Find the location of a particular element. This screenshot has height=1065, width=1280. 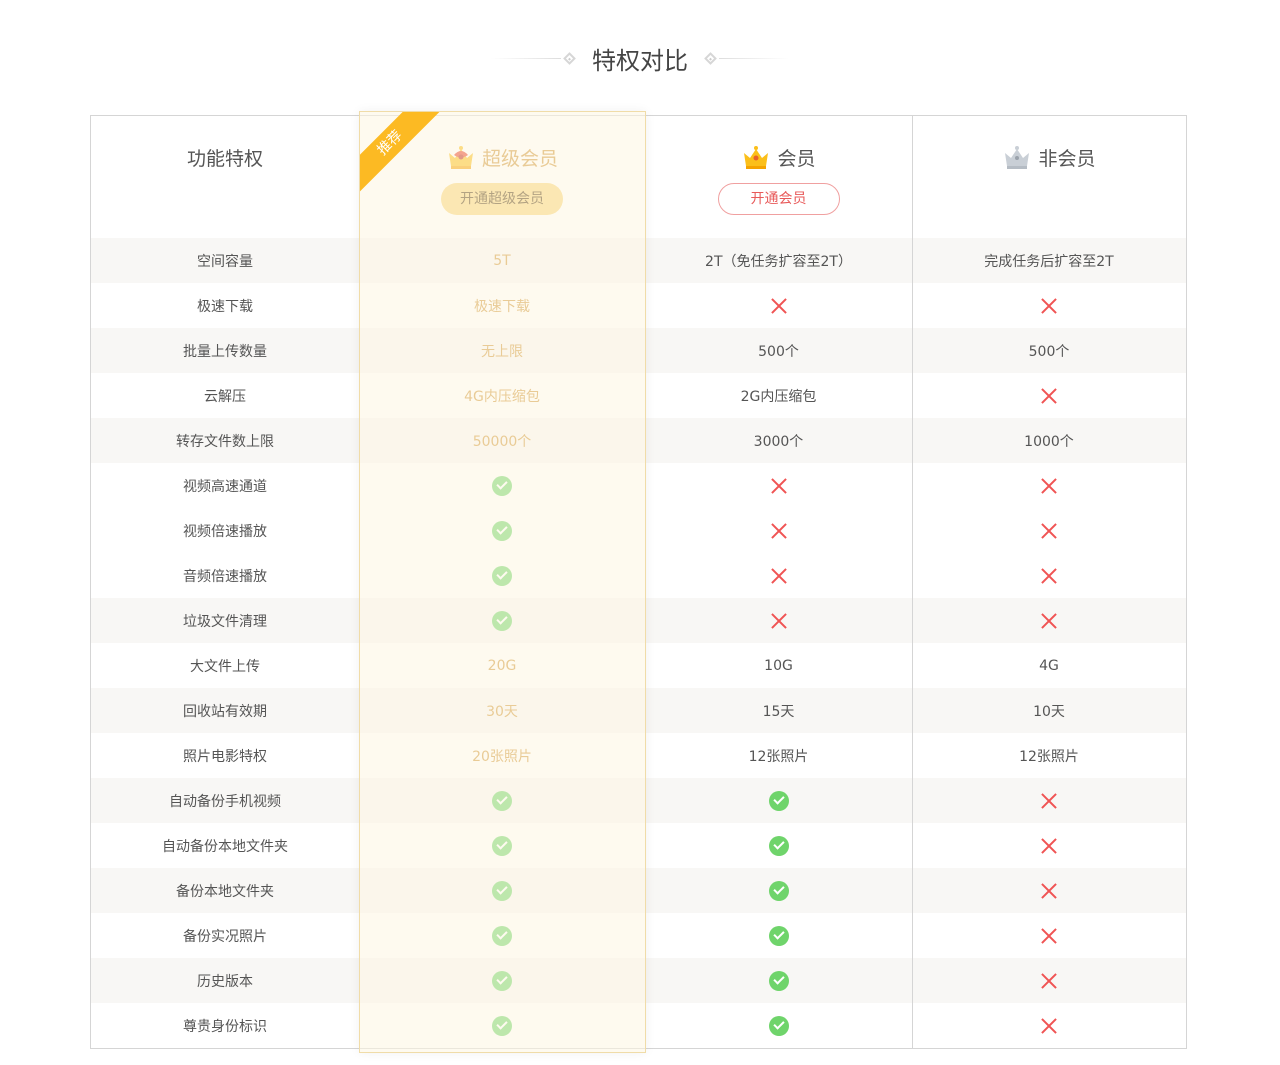

crown-gold-red-icon is located at coordinates (460, 157).